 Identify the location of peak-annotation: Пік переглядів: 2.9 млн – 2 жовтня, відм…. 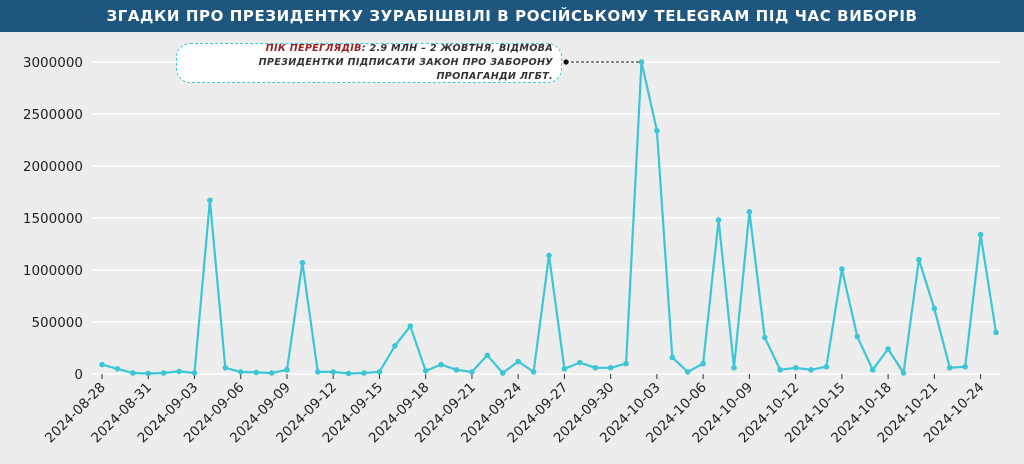
(369, 63).